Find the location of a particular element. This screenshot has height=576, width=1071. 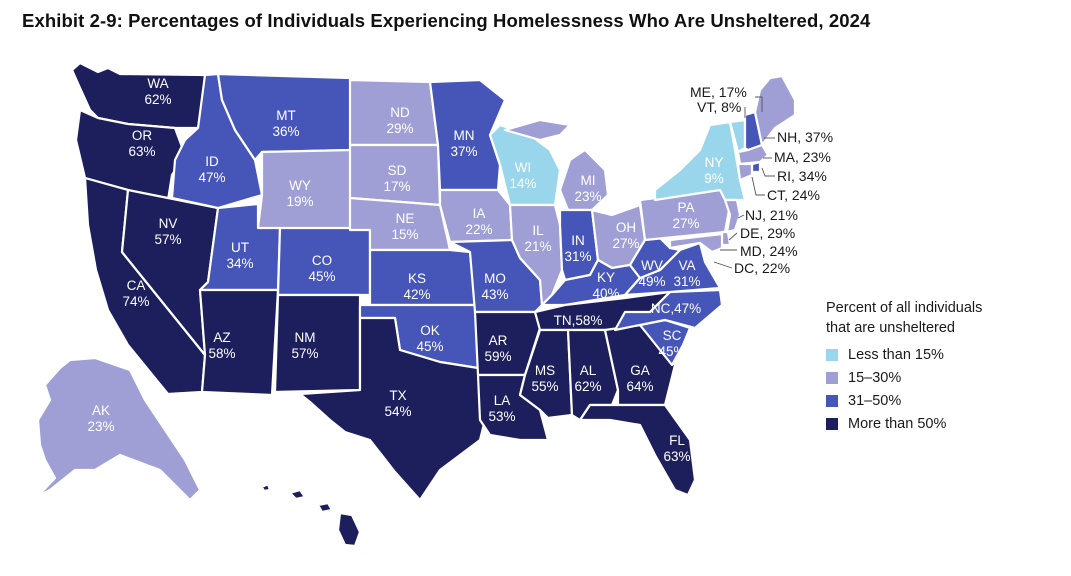

state-shape-nc is located at coordinates (668, 310).